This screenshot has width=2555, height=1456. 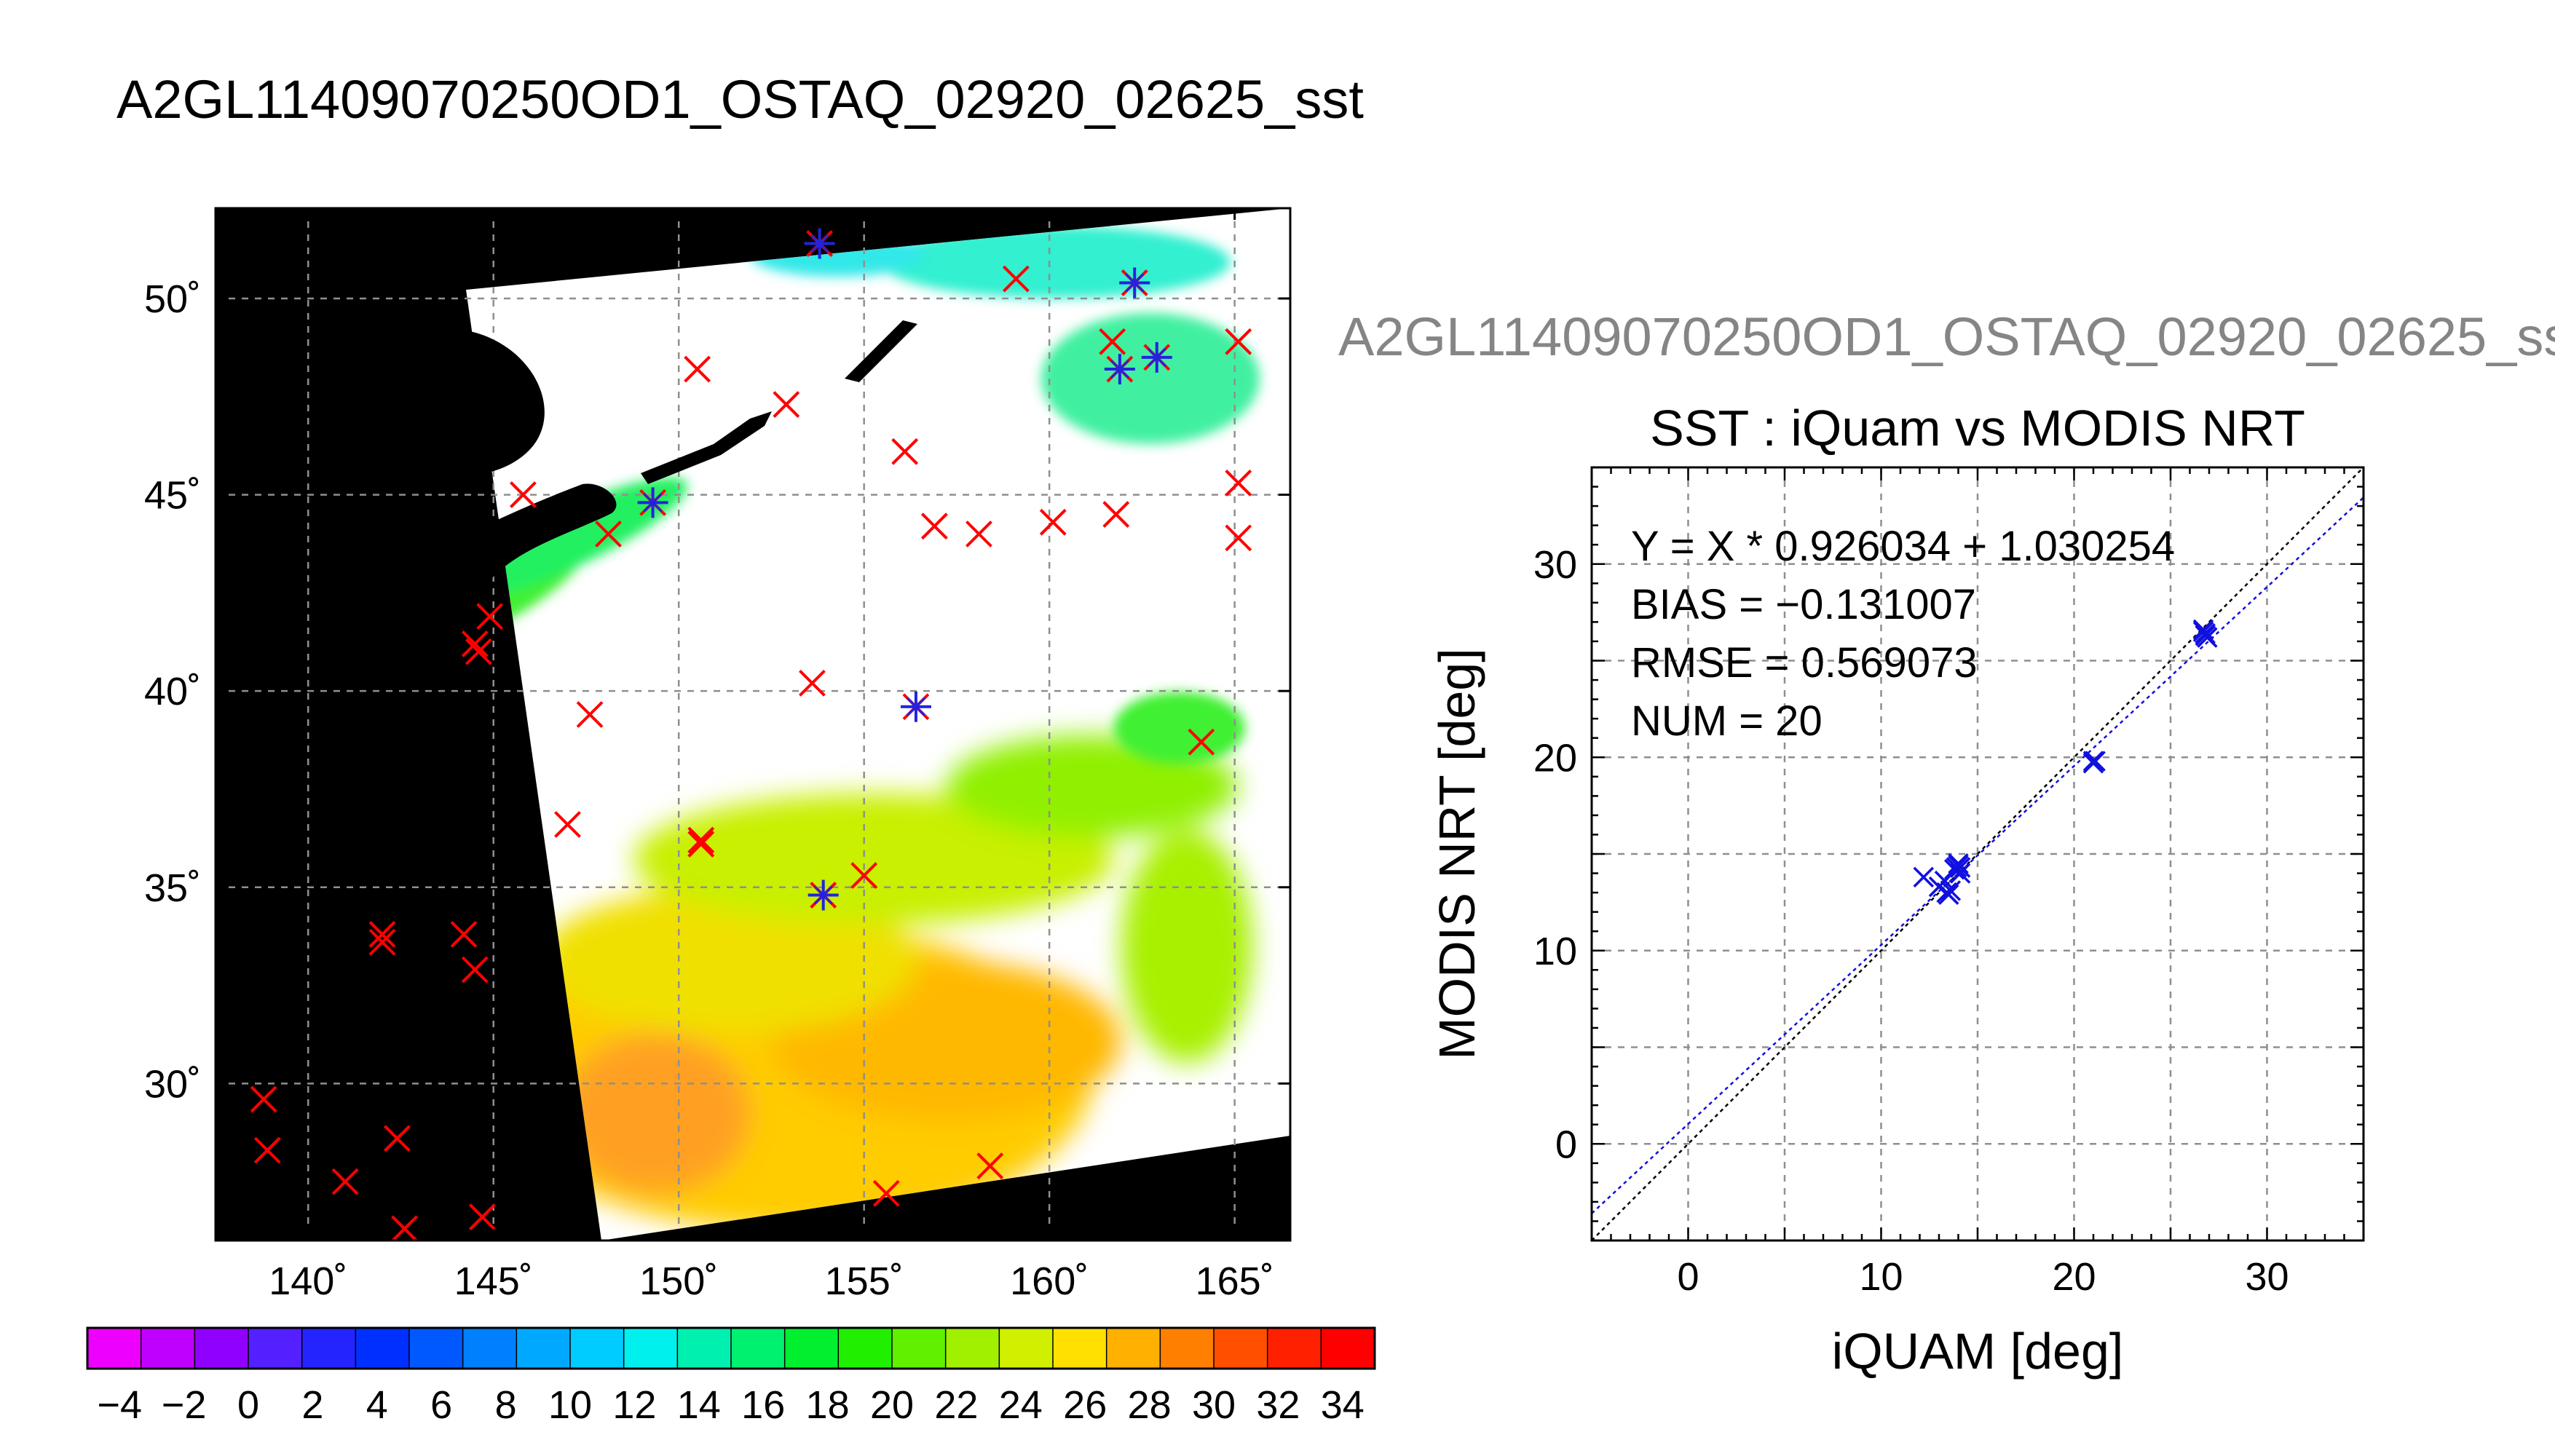 What do you see at coordinates (634, 1405) in the screenshot?
I see `colorbar-tick-label: 12` at bounding box center [634, 1405].